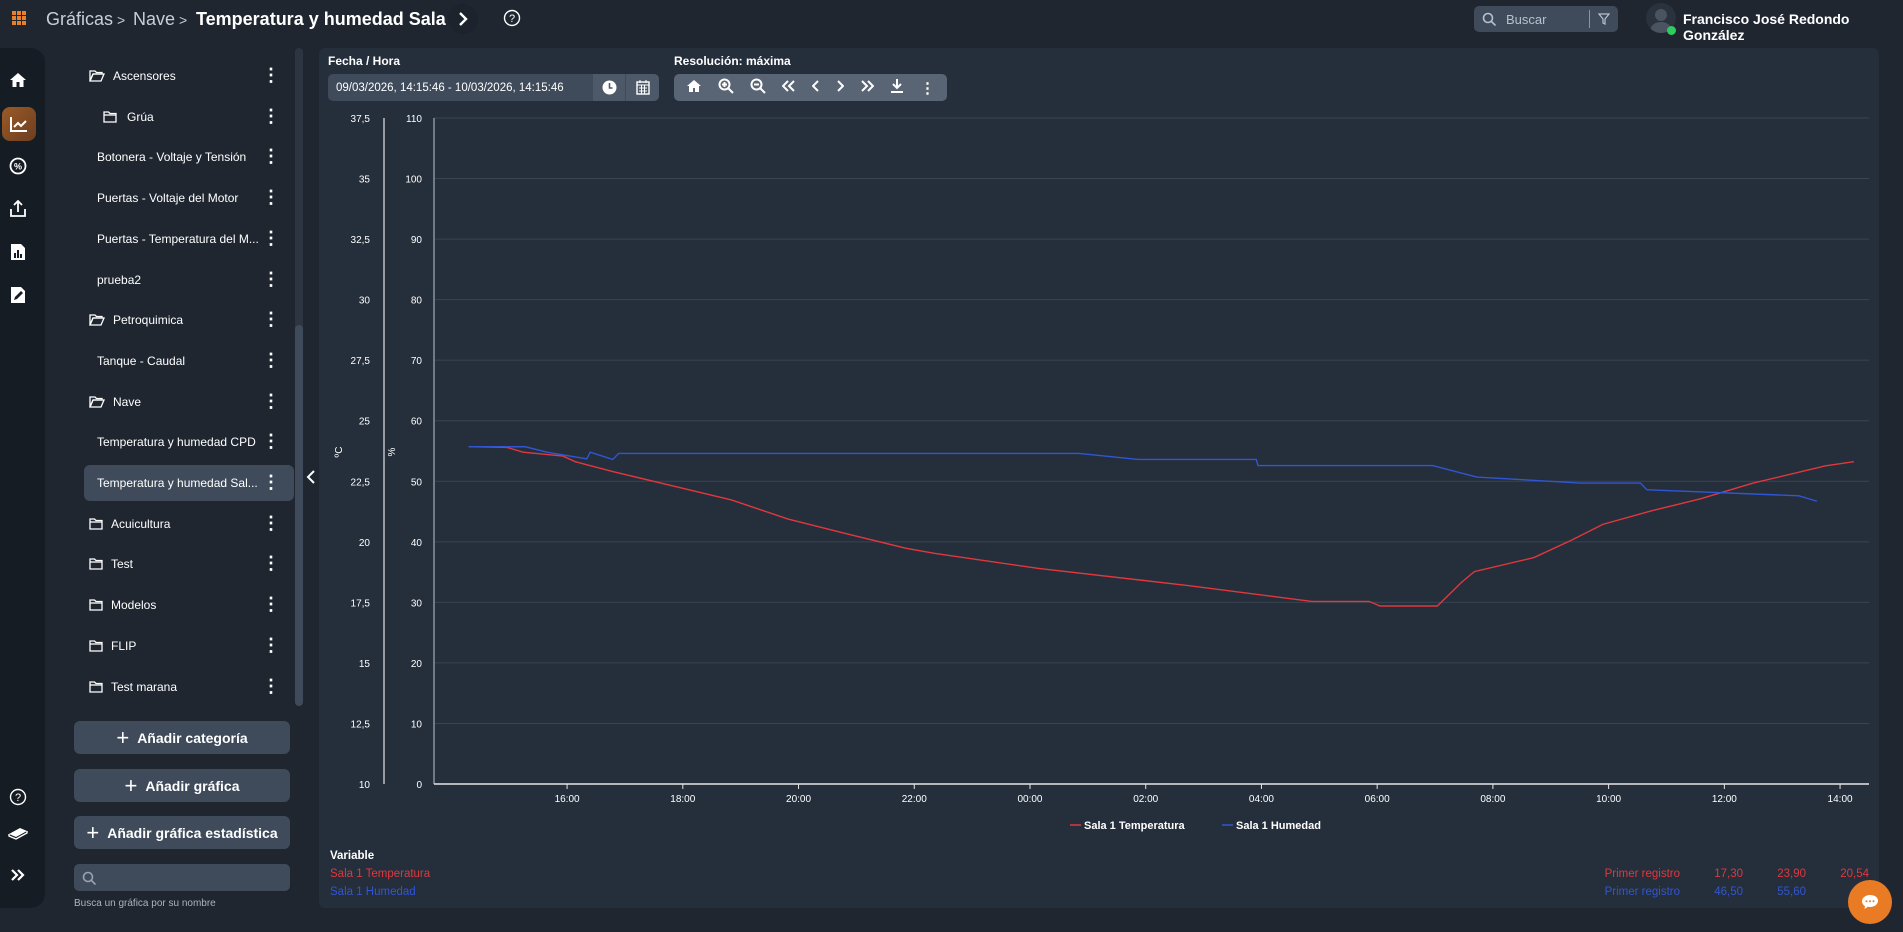 Image resolution: width=1903 pixels, height=932 pixels. What do you see at coordinates (18, 252) in the screenshot?
I see `rail-reports` at bounding box center [18, 252].